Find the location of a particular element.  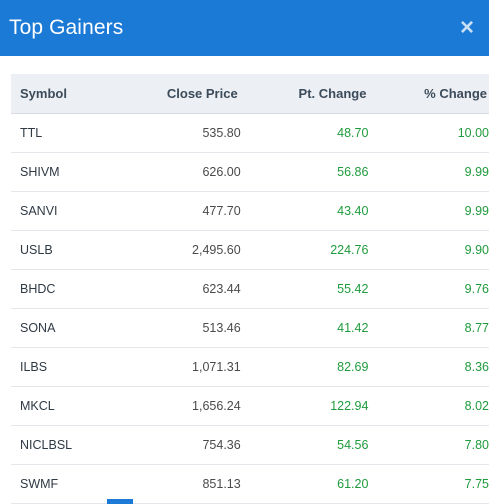

table-row: BHDC 623.44 55.42 9.76 is located at coordinates (250, 289).